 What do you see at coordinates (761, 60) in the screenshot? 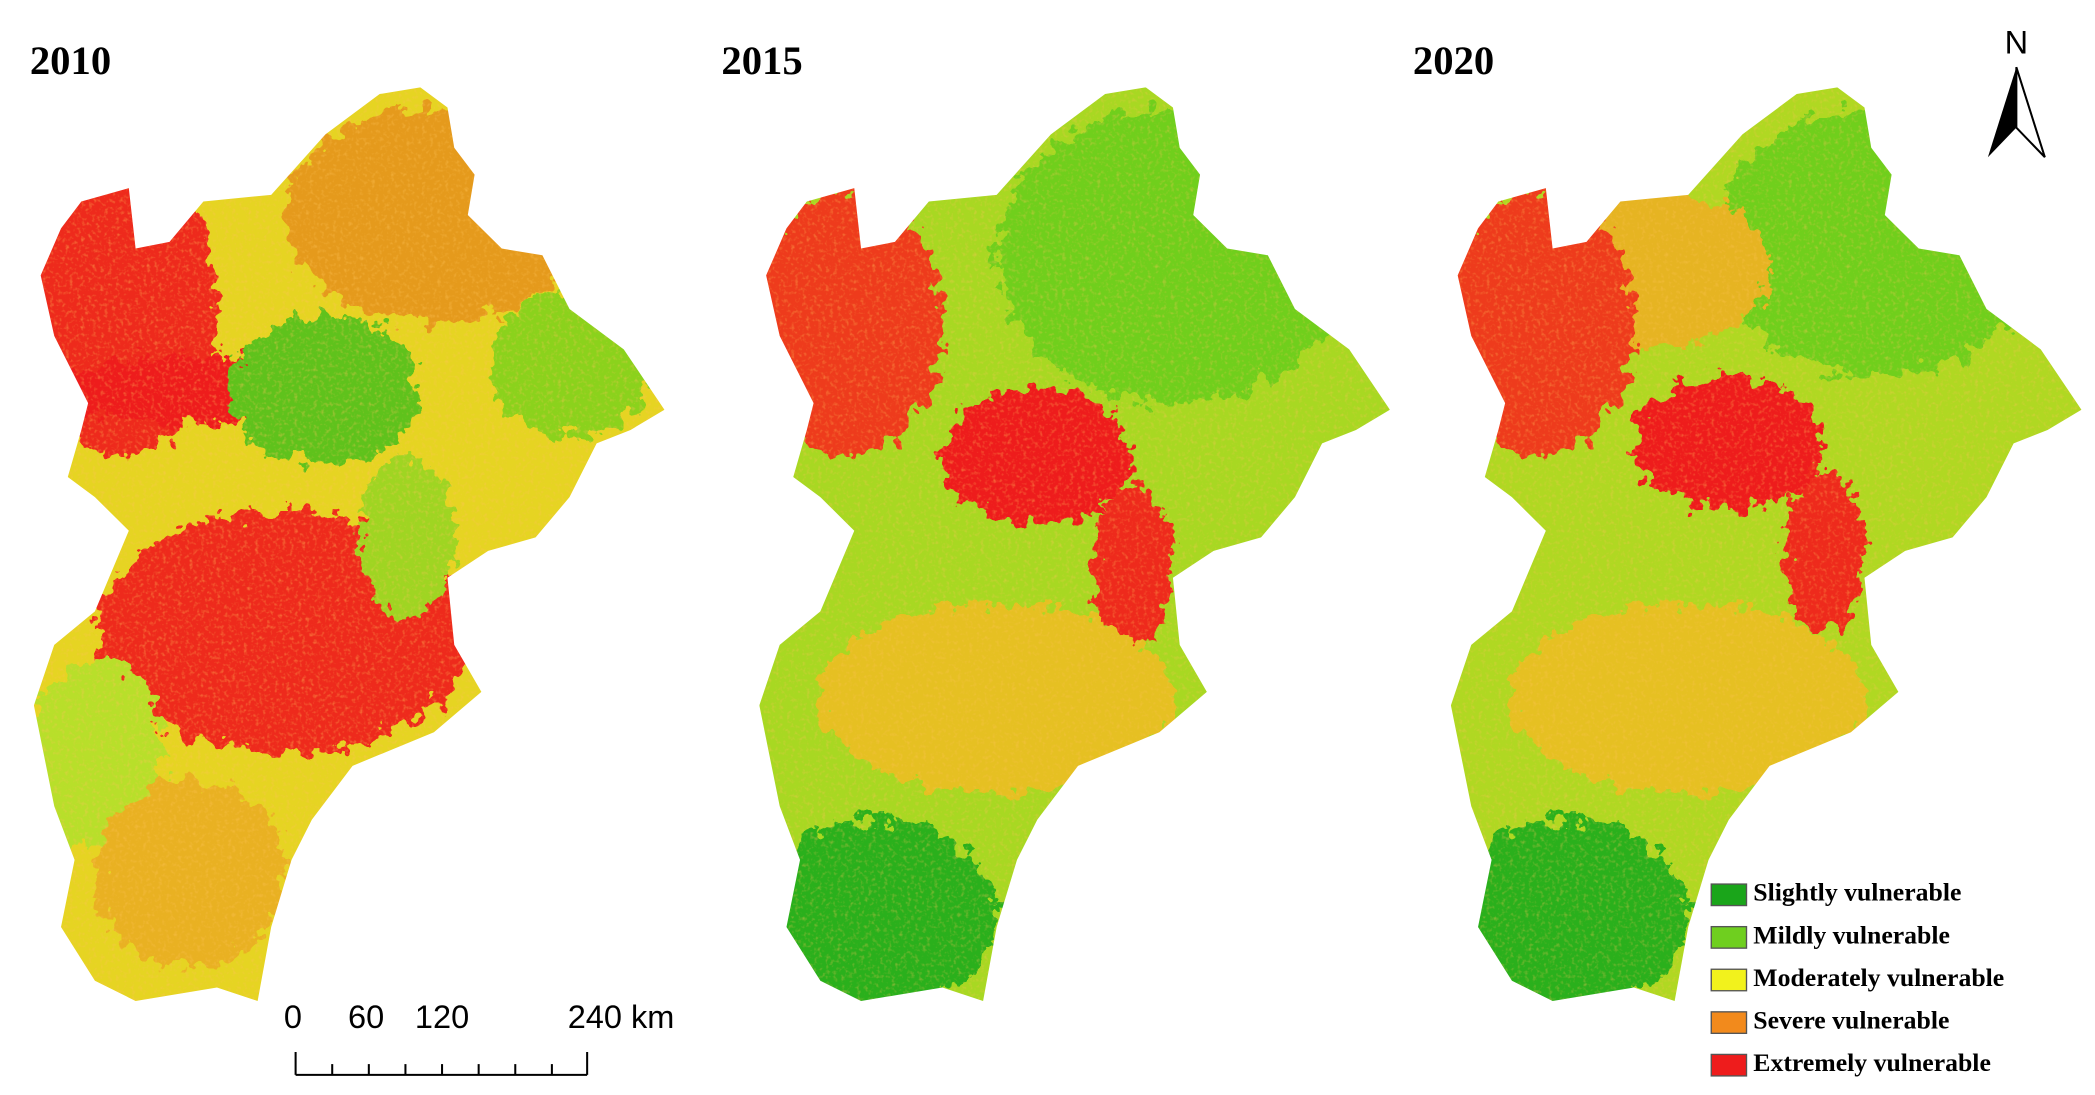
I see `year-title: 2015` at bounding box center [761, 60].